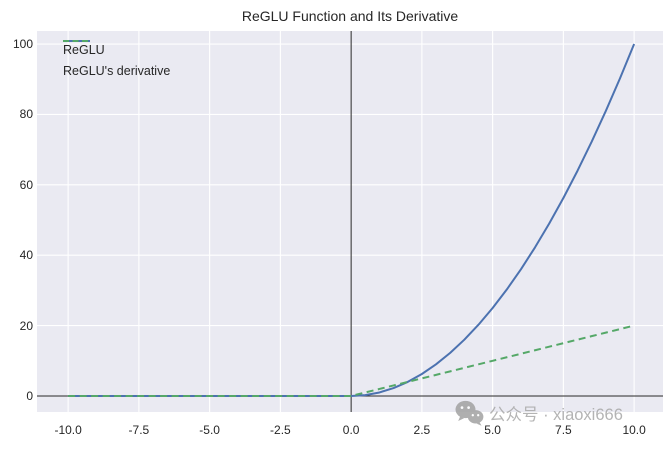  Describe the element at coordinates (209, 430) in the screenshot. I see `x-tick-label: -5.0` at that location.